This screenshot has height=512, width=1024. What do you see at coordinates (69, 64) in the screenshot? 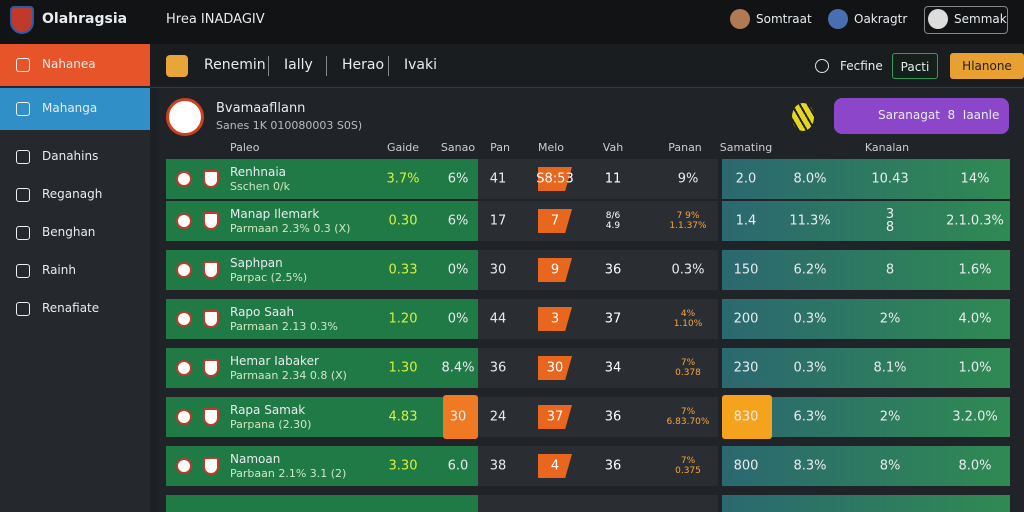
I see `sidebar-label: Nahanea` at bounding box center [69, 64].